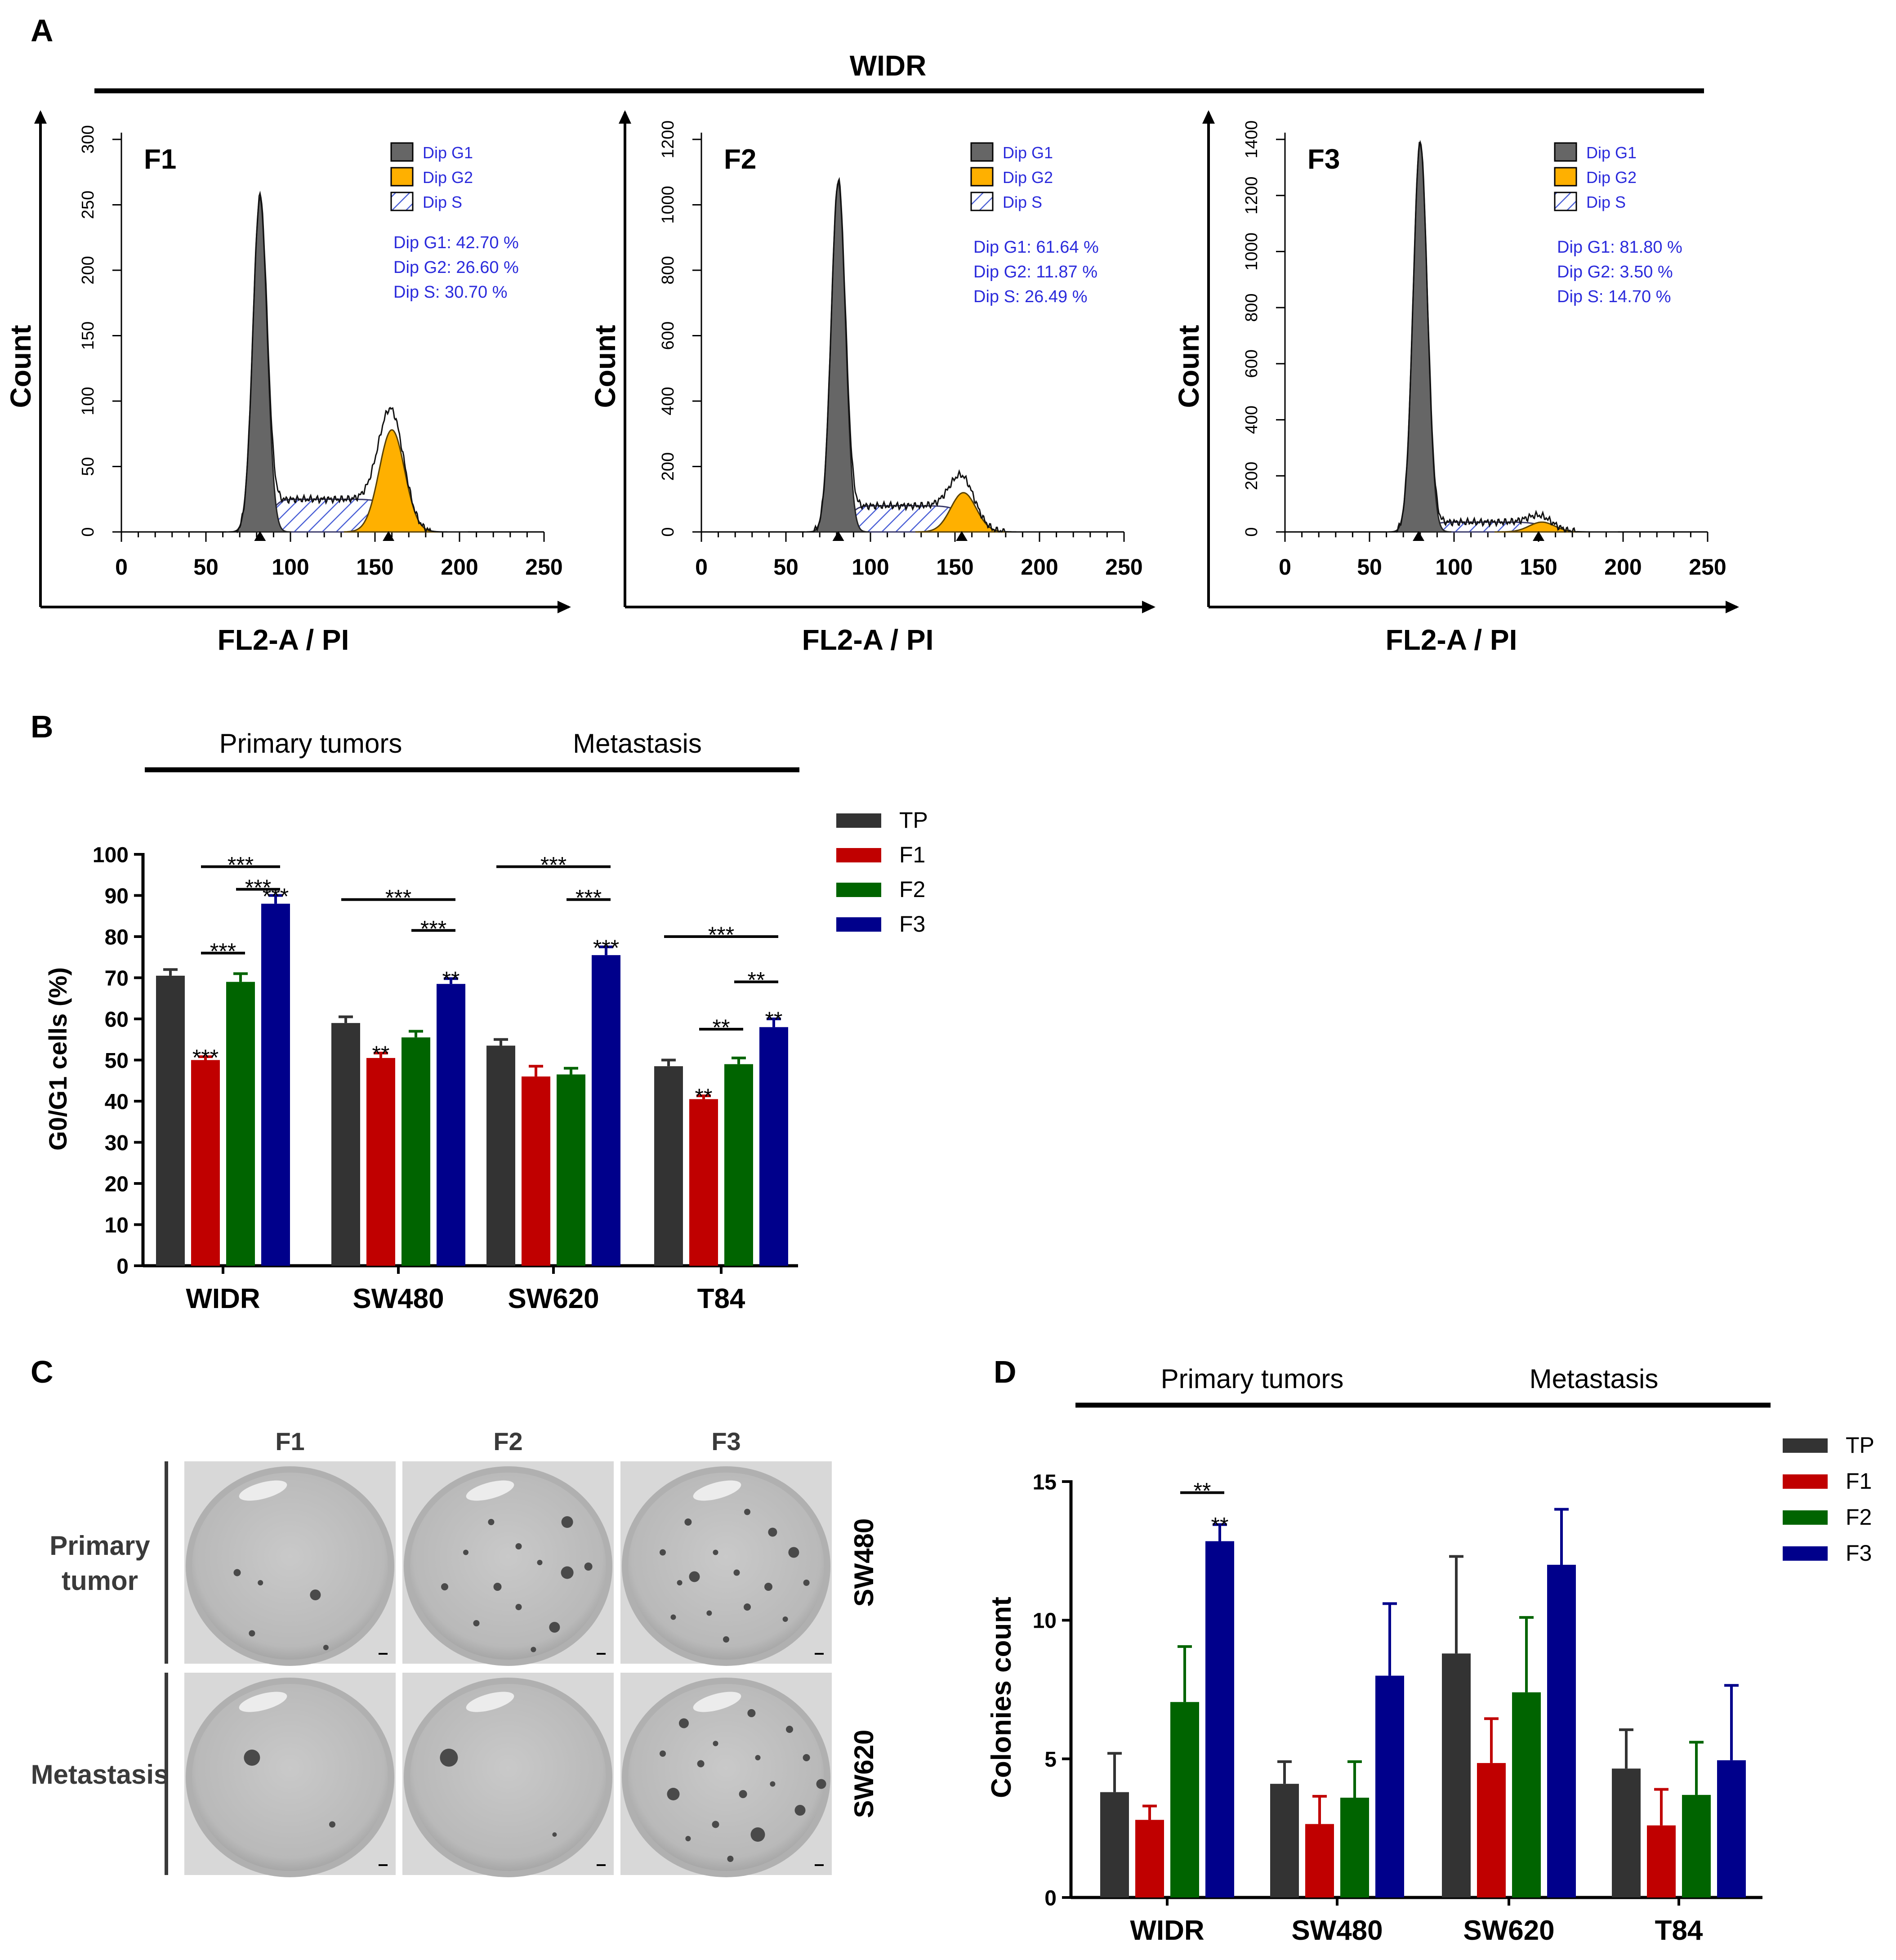 This screenshot has height=1960, width=1896. Describe the element at coordinates (1594, 1379) in the screenshot. I see `group-label: Metastasis` at that location.